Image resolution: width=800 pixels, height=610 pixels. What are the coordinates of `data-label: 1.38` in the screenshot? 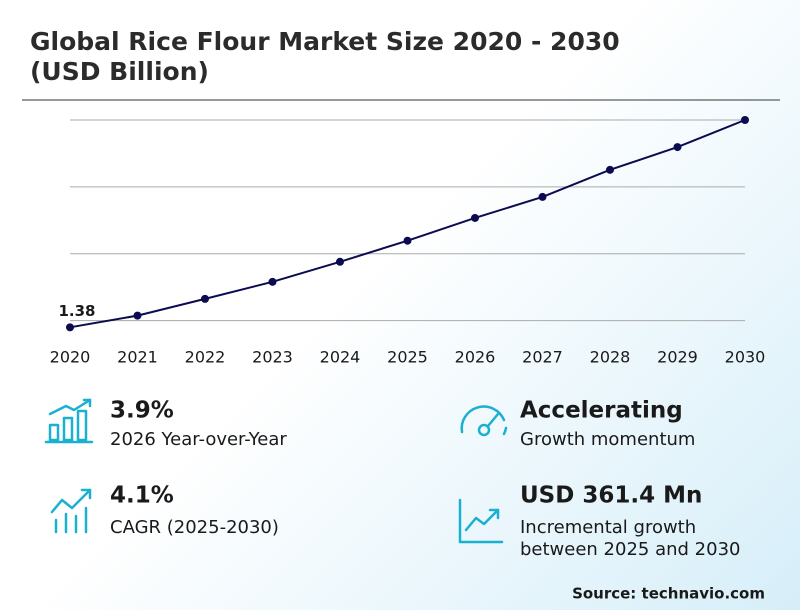 It's located at (76, 311).